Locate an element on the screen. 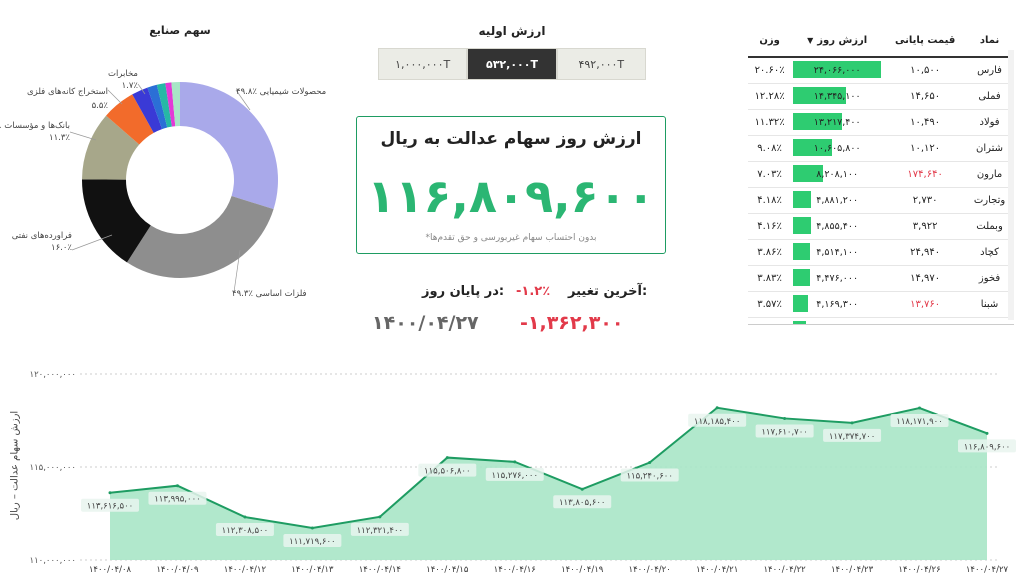  cell-value: ۲۴,۰۶۶,۰۰۰ is located at coordinates (837, 70).